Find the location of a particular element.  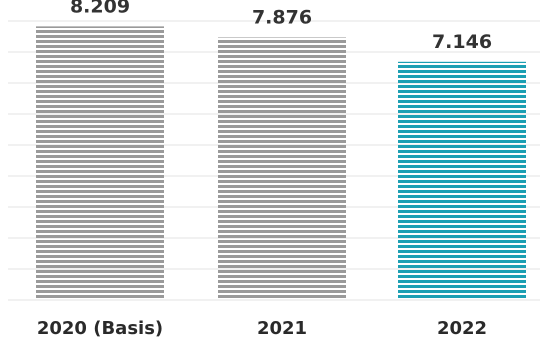

value-label: 7.876 is located at coordinates (282, 17).